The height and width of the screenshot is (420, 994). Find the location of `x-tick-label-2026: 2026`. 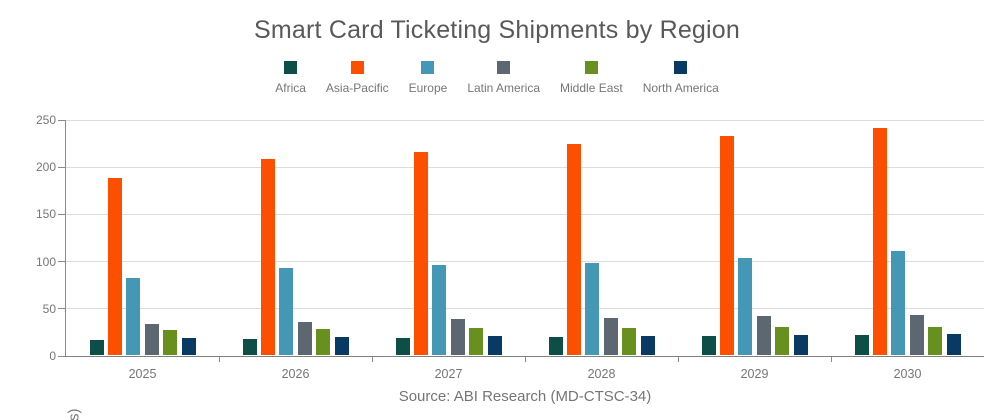

x-tick-label-2026: 2026 is located at coordinates (295, 374).